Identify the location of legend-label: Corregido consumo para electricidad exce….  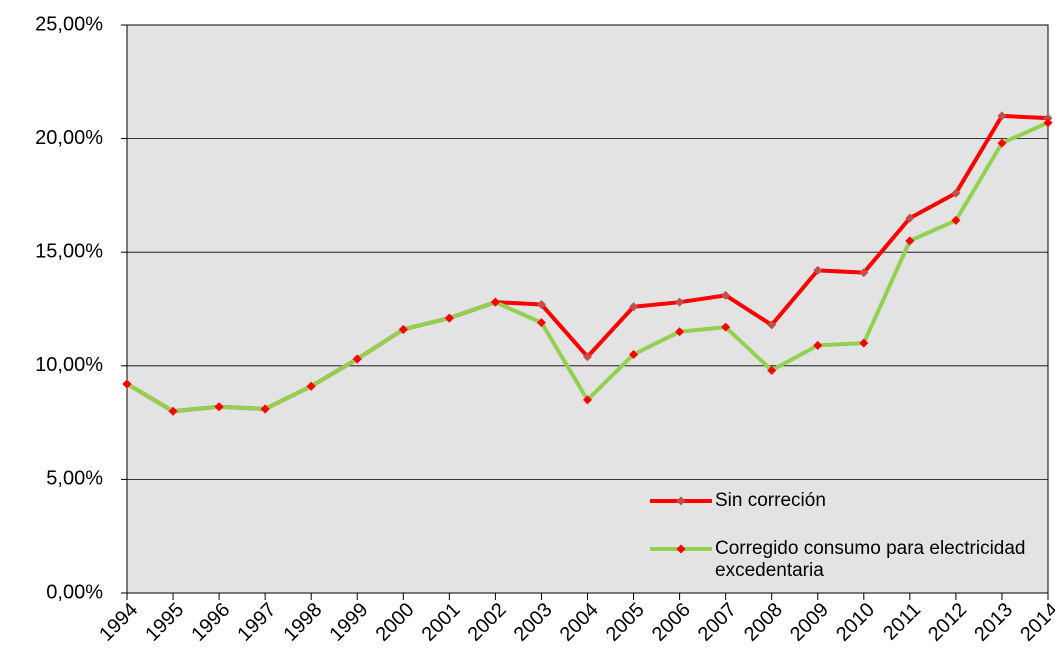
(870, 559).